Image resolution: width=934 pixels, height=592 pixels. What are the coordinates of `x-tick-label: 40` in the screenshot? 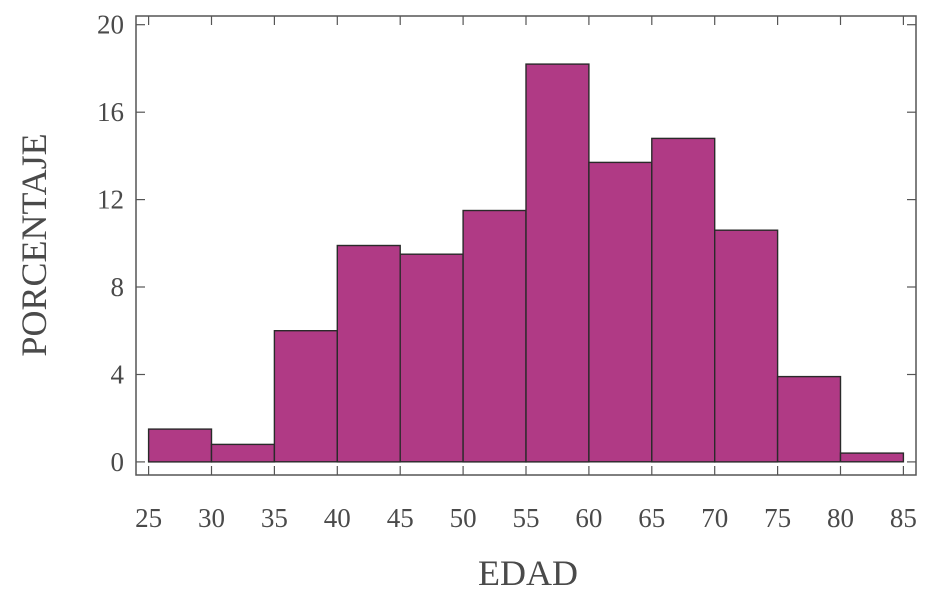 It's located at (337, 518).